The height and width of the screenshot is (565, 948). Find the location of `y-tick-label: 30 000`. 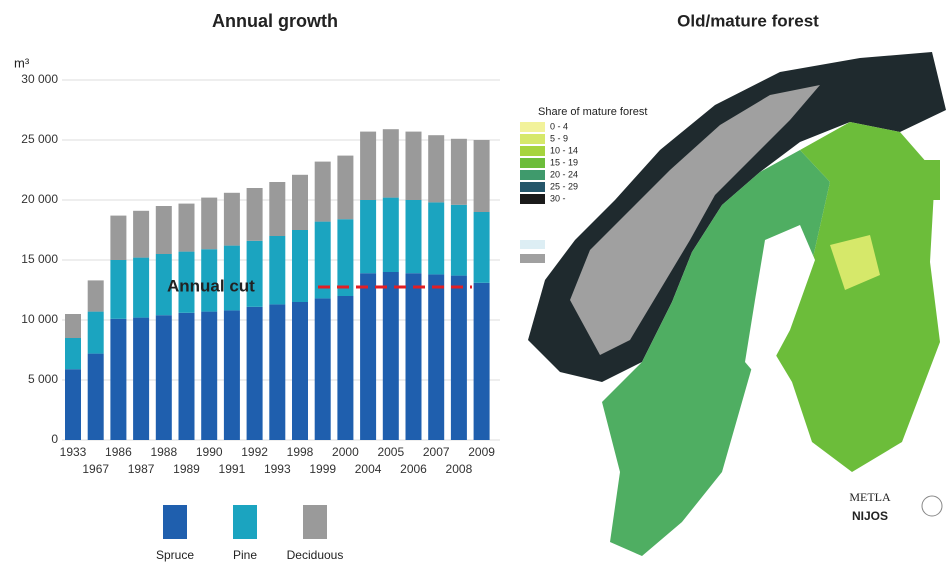

y-tick-label: 30 000 is located at coordinates (39, 79).